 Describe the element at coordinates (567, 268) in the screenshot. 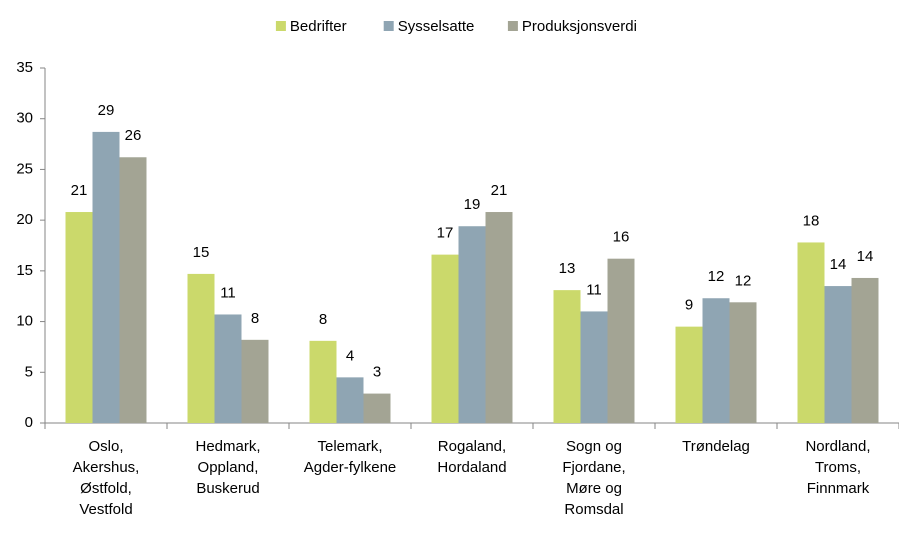

I see `data-label: 13` at that location.